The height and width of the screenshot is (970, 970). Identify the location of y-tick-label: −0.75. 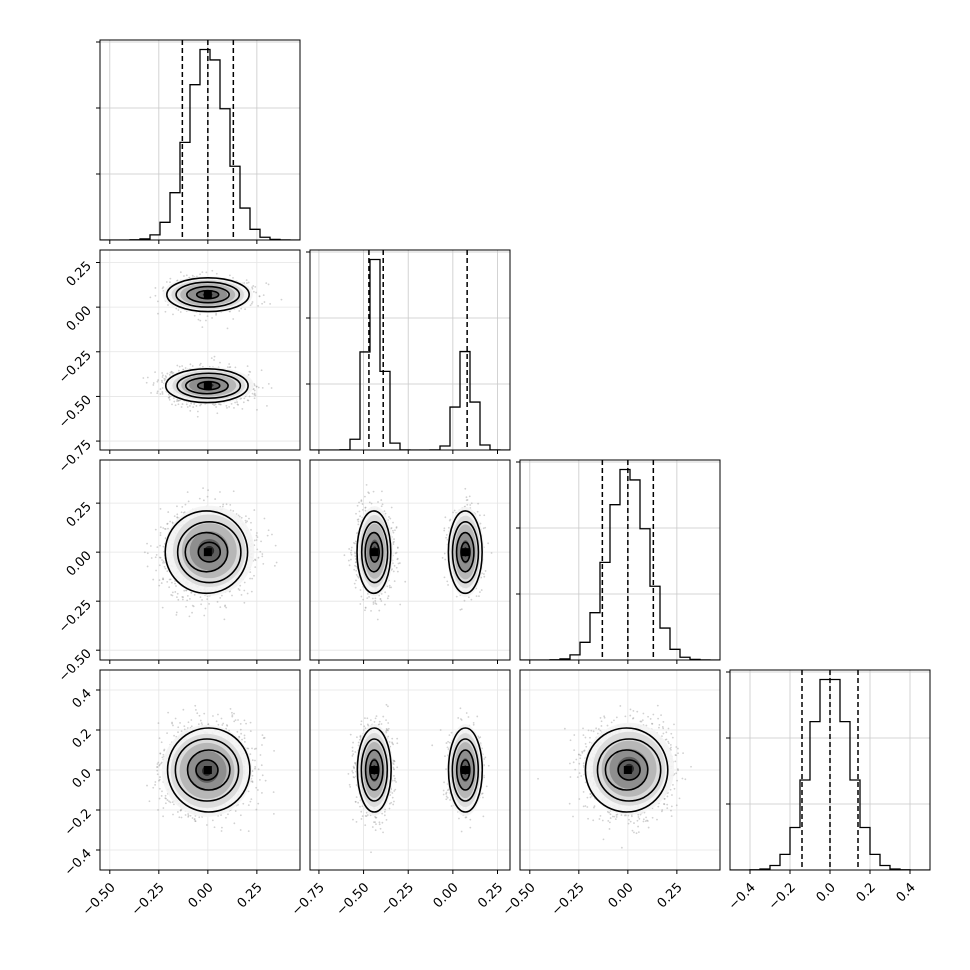
(75, 456).